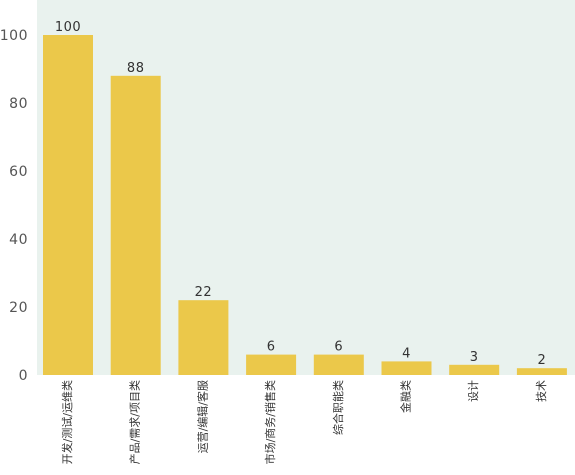 The height and width of the screenshot is (475, 575). I want to click on y-tick-label: 20, so click(18, 308).